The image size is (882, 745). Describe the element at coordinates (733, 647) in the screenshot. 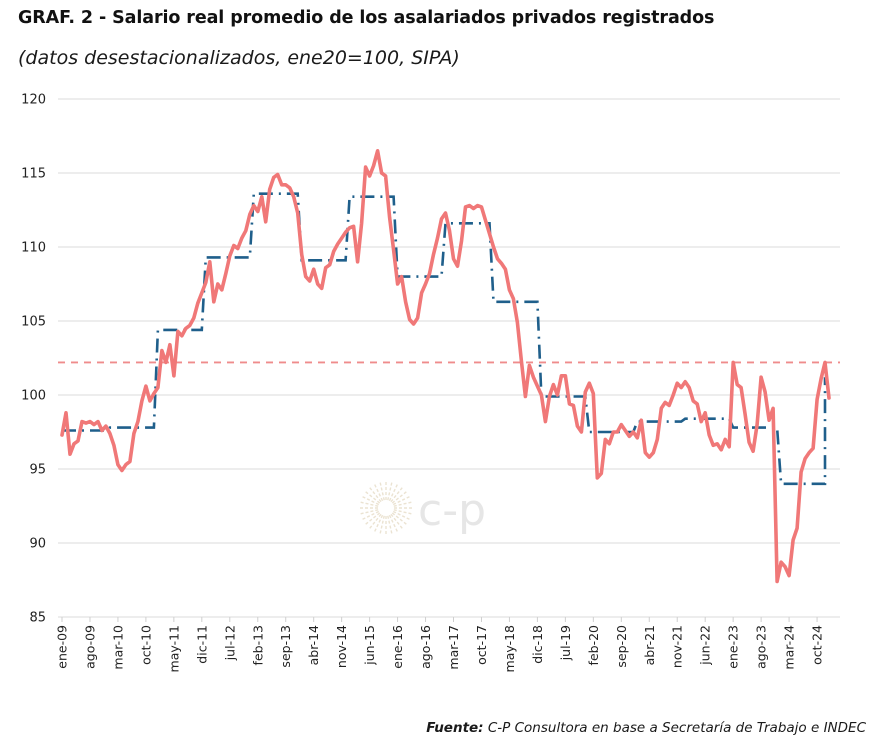

I see `x-tick-label: ene-23` at that location.